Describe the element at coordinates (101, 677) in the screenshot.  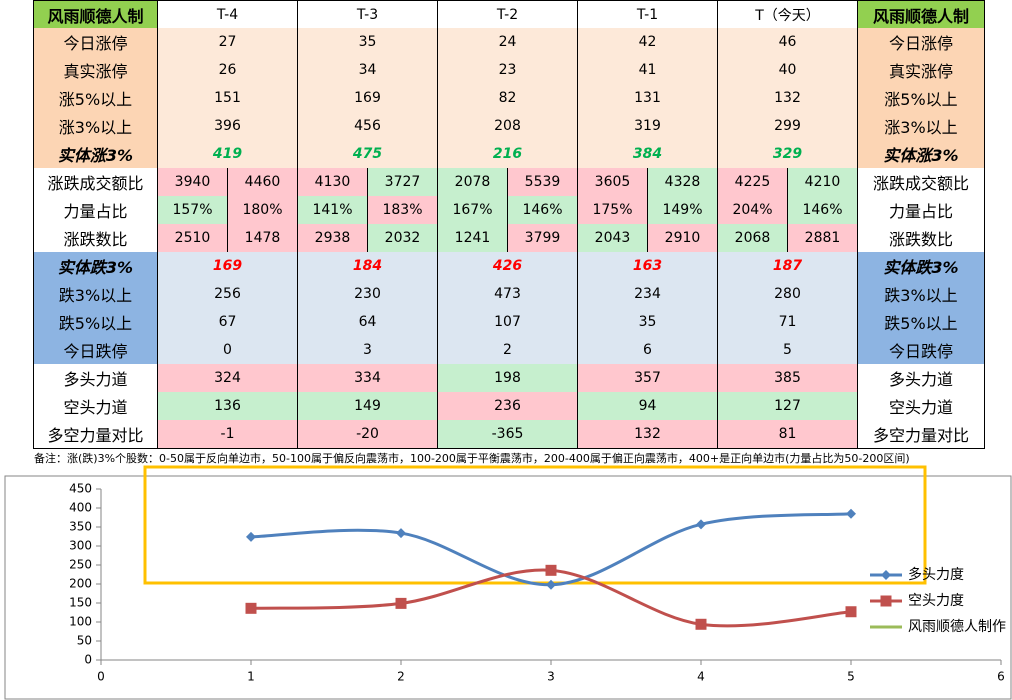
I see `x-tick-label: 0` at that location.